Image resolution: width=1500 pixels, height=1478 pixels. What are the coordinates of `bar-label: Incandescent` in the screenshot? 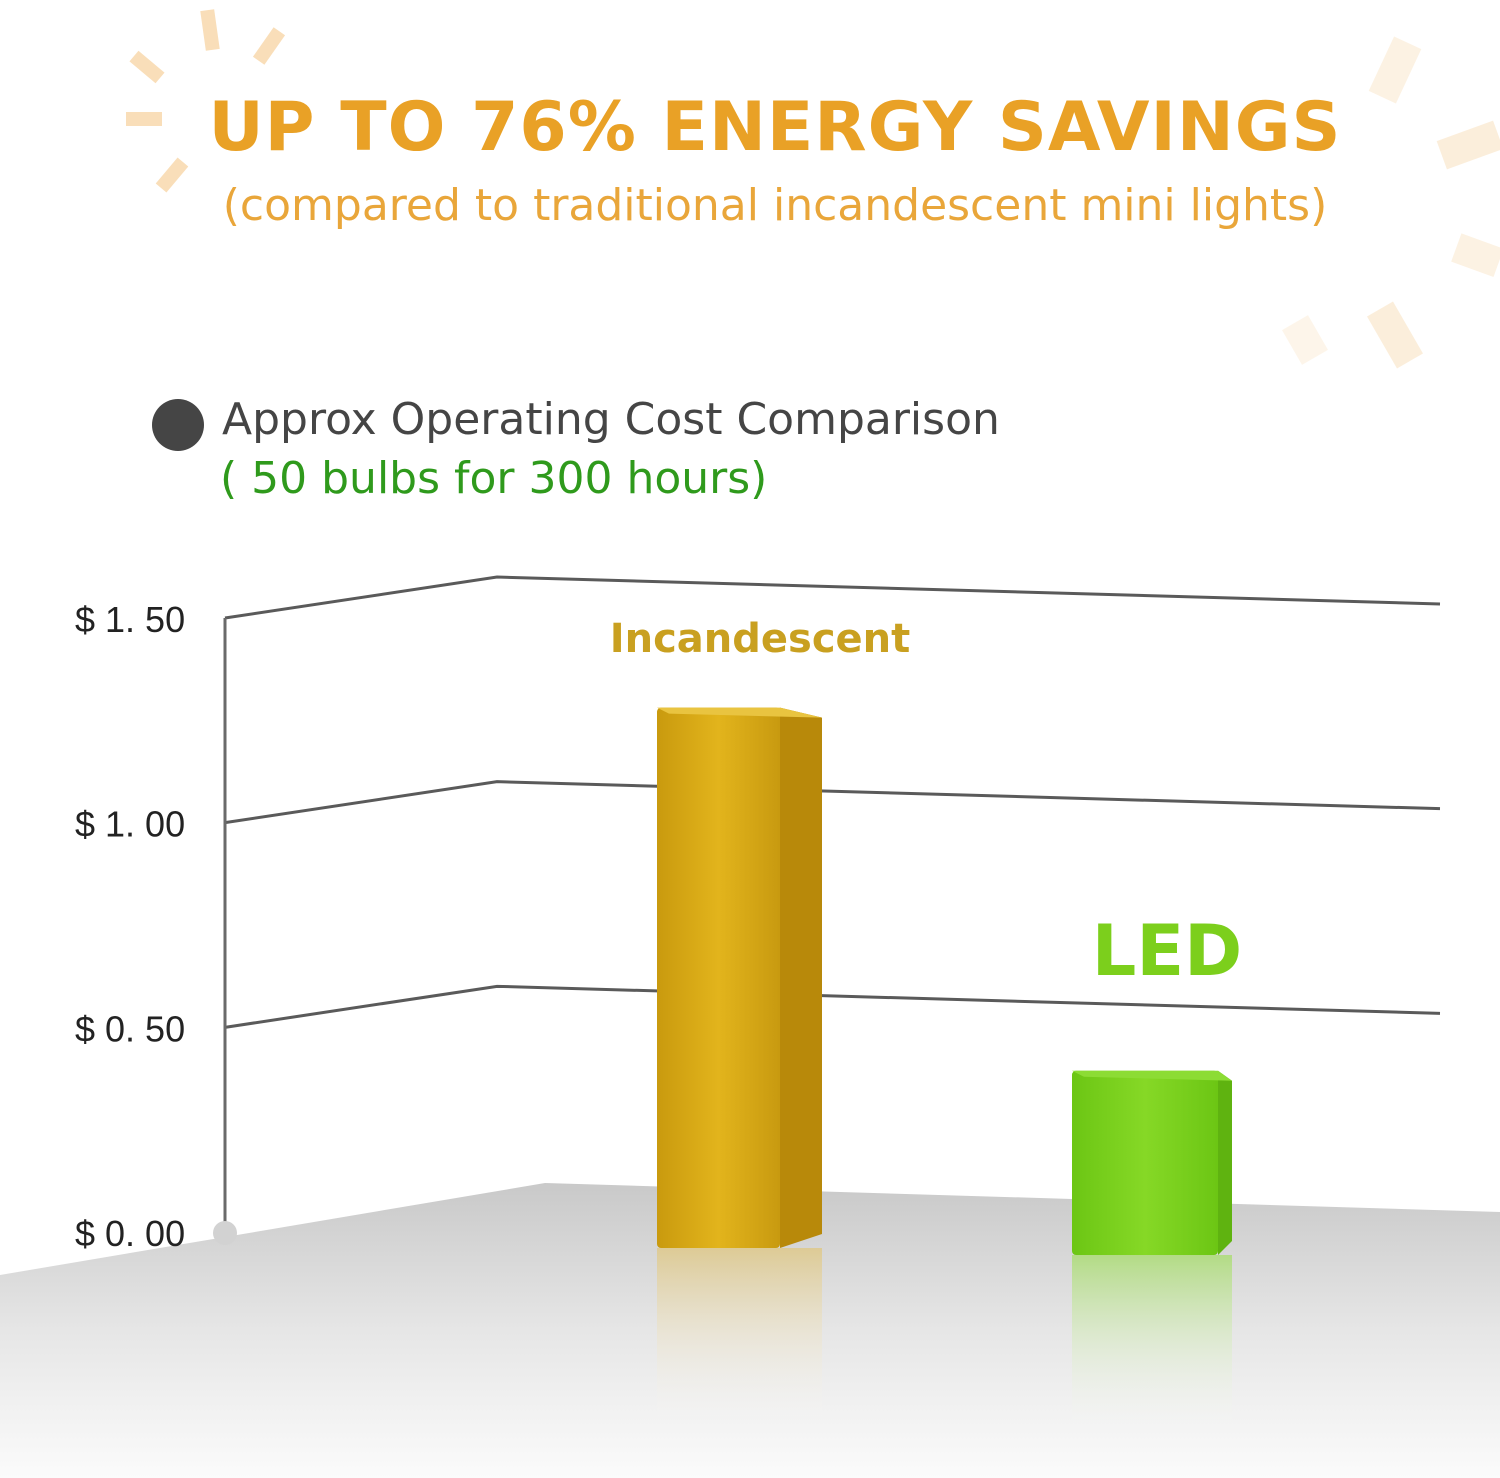 It's located at (760, 639).